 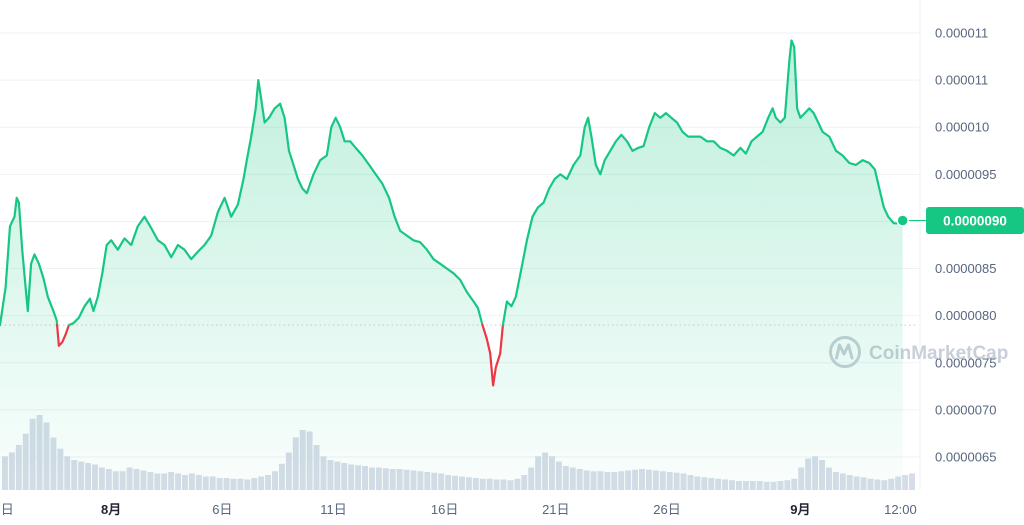 I want to click on x-tick-label: 21日, so click(x=555, y=509).